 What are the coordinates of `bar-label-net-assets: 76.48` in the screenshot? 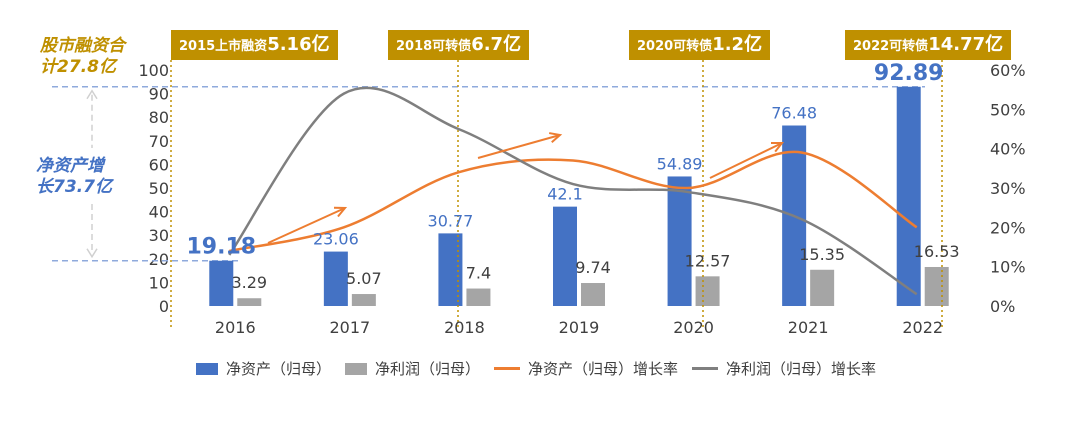 It's located at (794, 113).